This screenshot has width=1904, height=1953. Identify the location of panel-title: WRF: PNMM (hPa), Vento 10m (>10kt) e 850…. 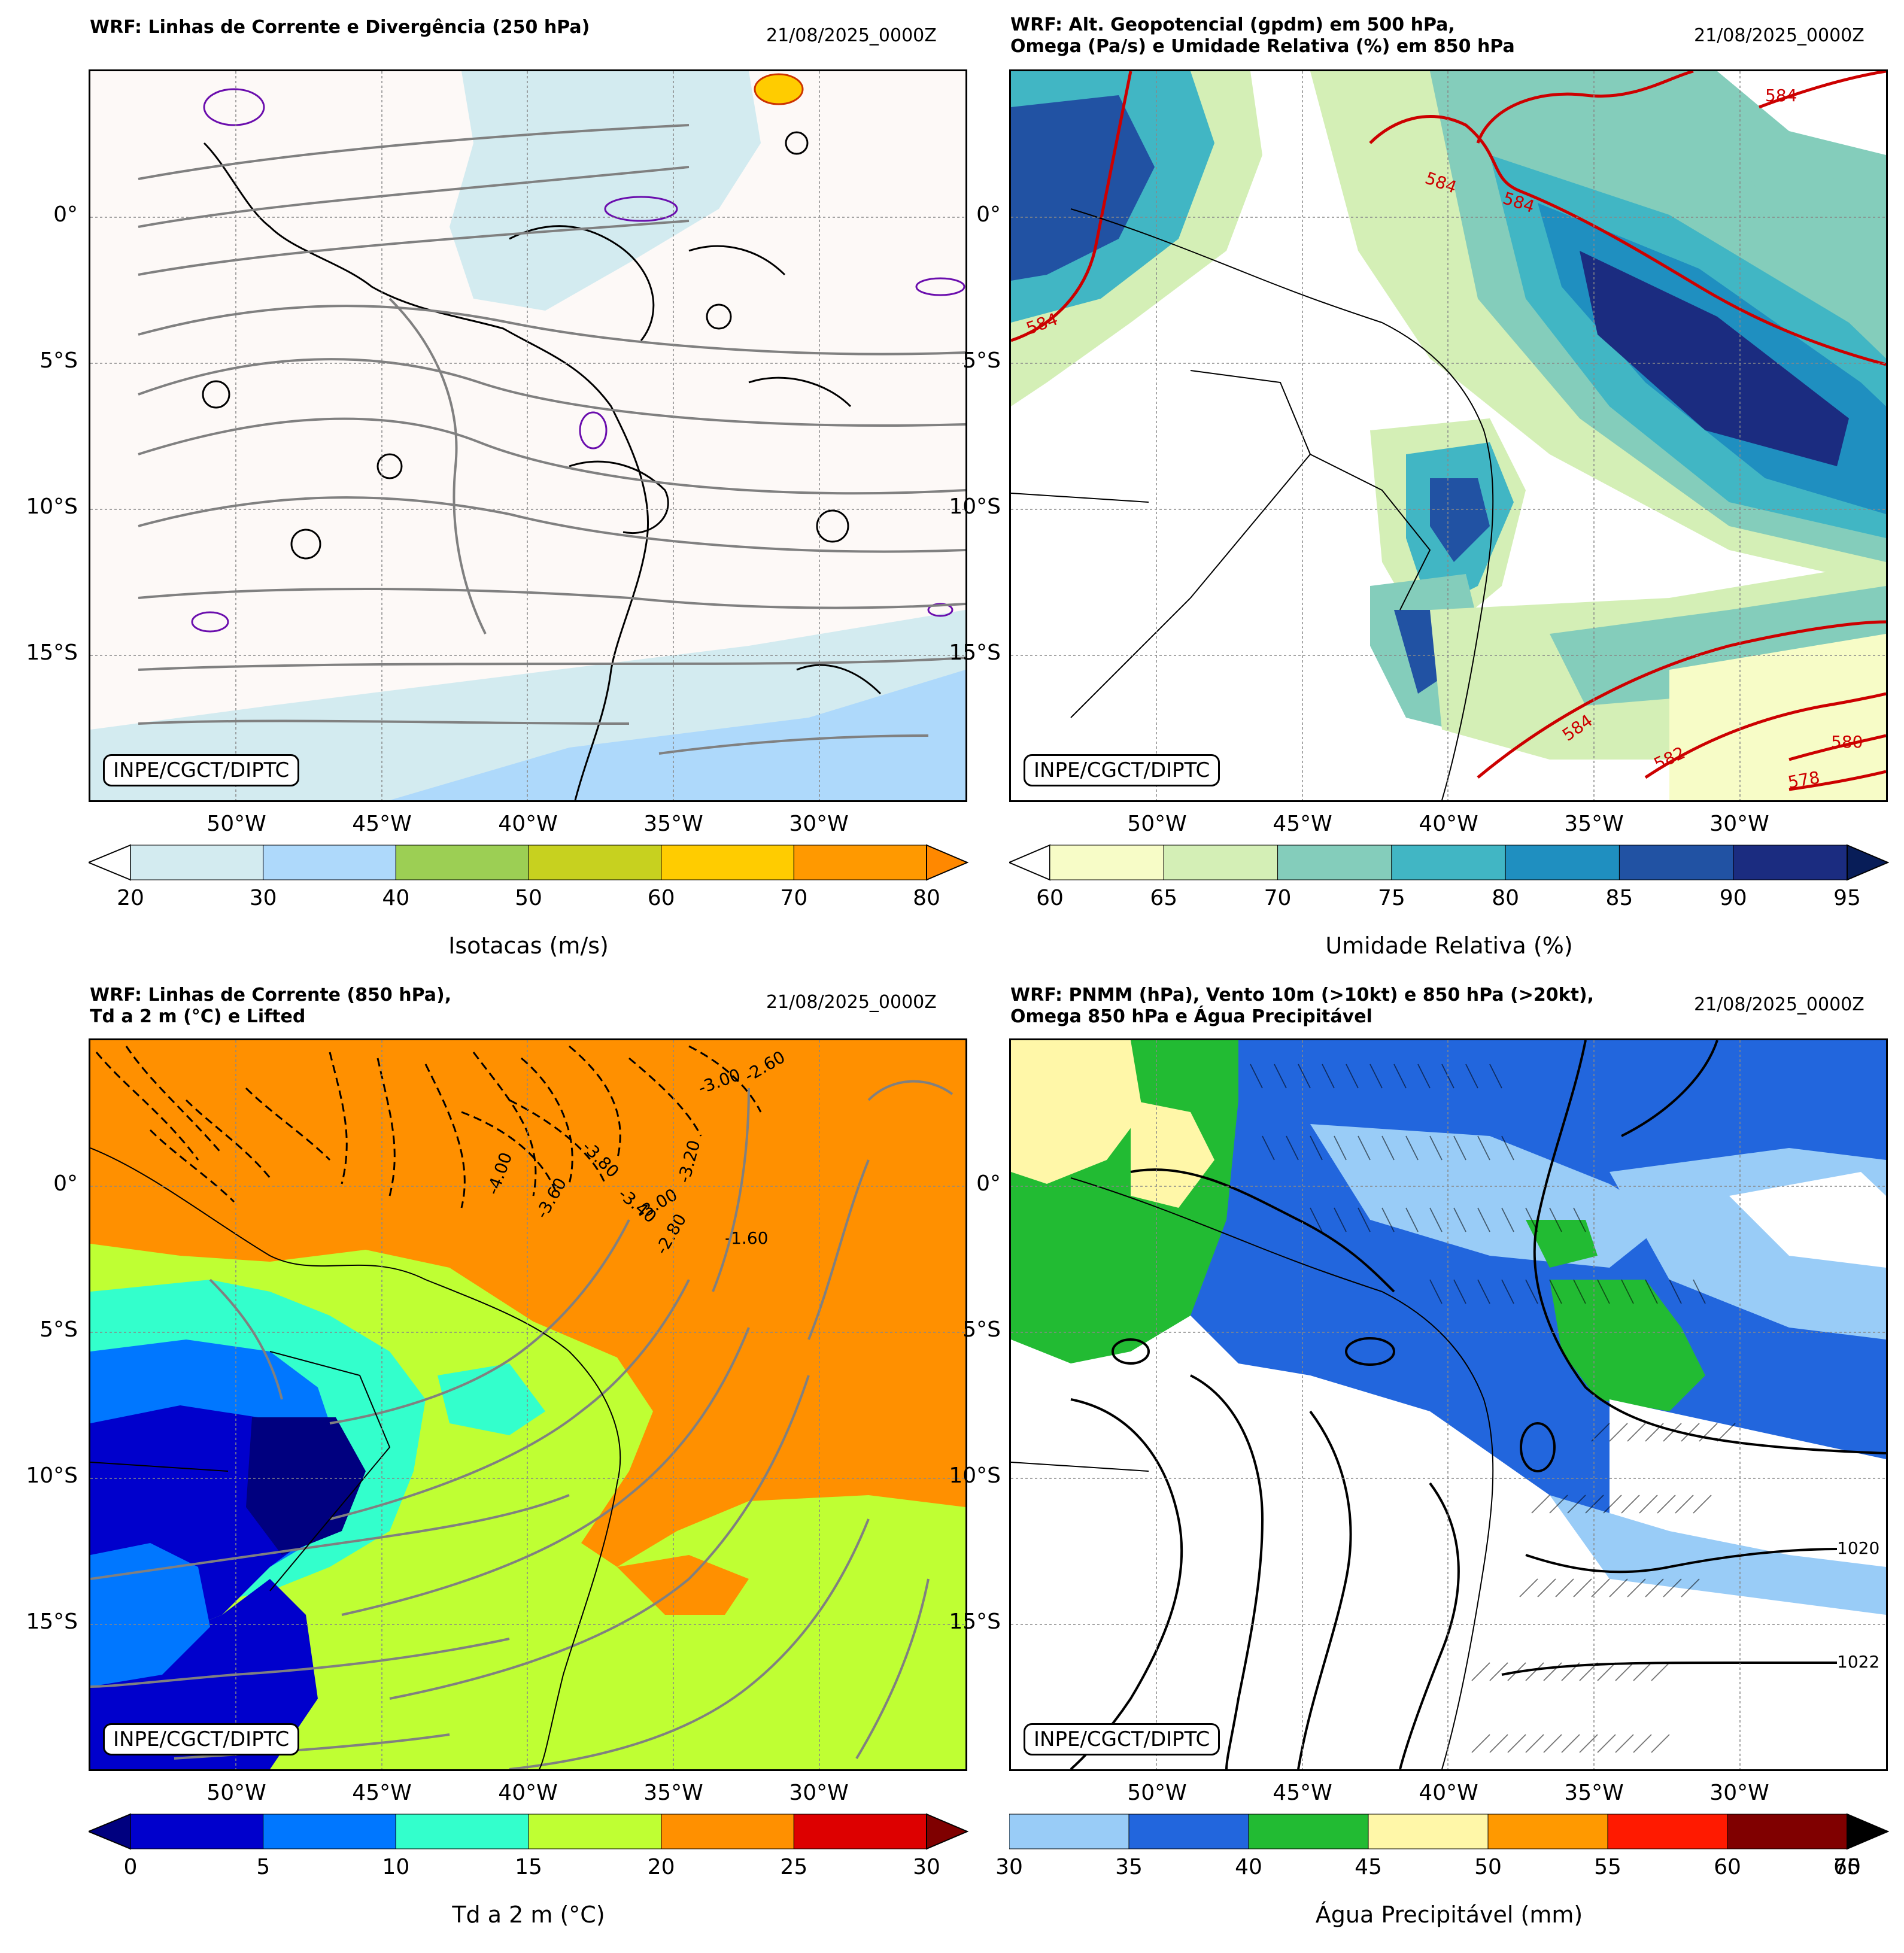
(1302, 1006).